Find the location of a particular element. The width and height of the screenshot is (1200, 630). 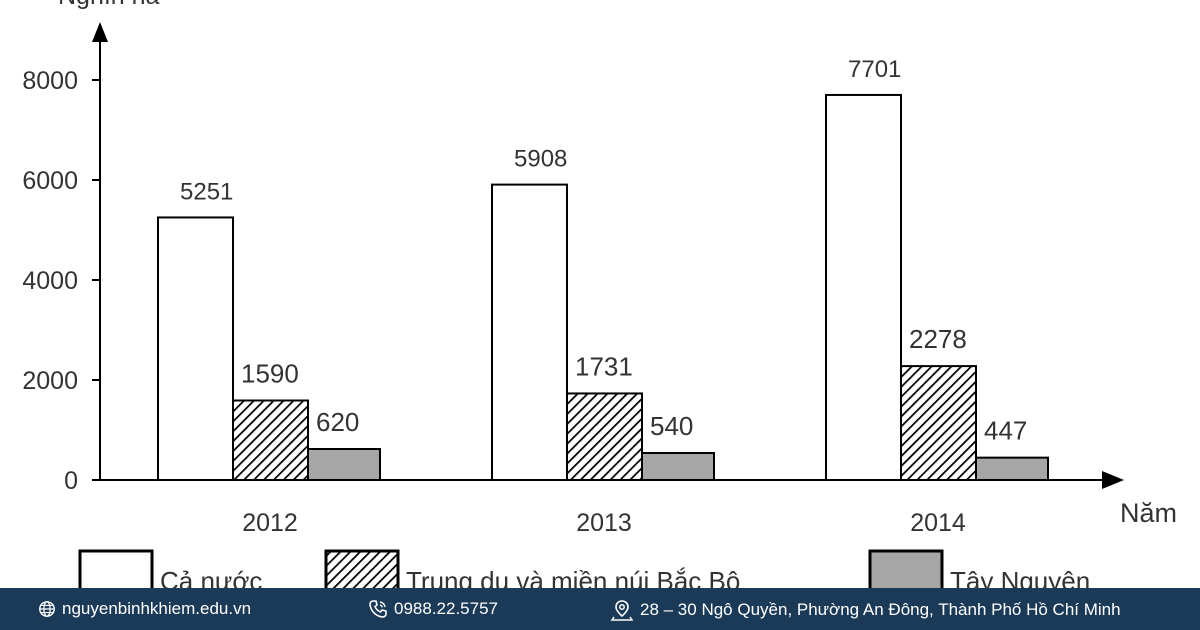

bar-value-label: 447 is located at coordinates (1005, 431).